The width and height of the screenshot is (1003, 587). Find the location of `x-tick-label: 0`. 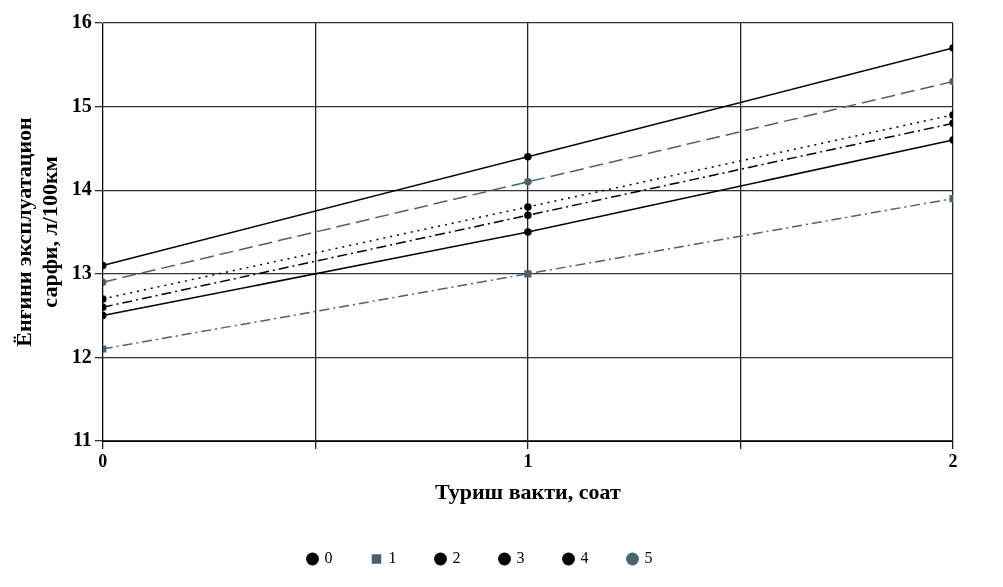

x-tick-label: 0 is located at coordinates (103, 461).